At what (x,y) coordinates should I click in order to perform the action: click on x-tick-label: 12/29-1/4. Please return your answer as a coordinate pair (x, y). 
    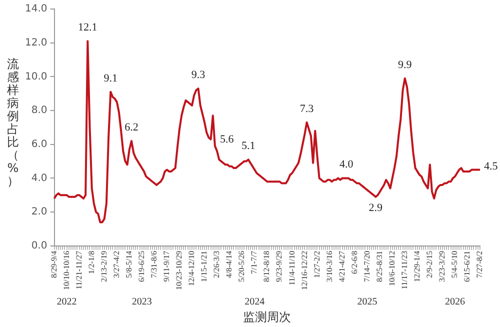
    Looking at the image, I should click on (417, 266).